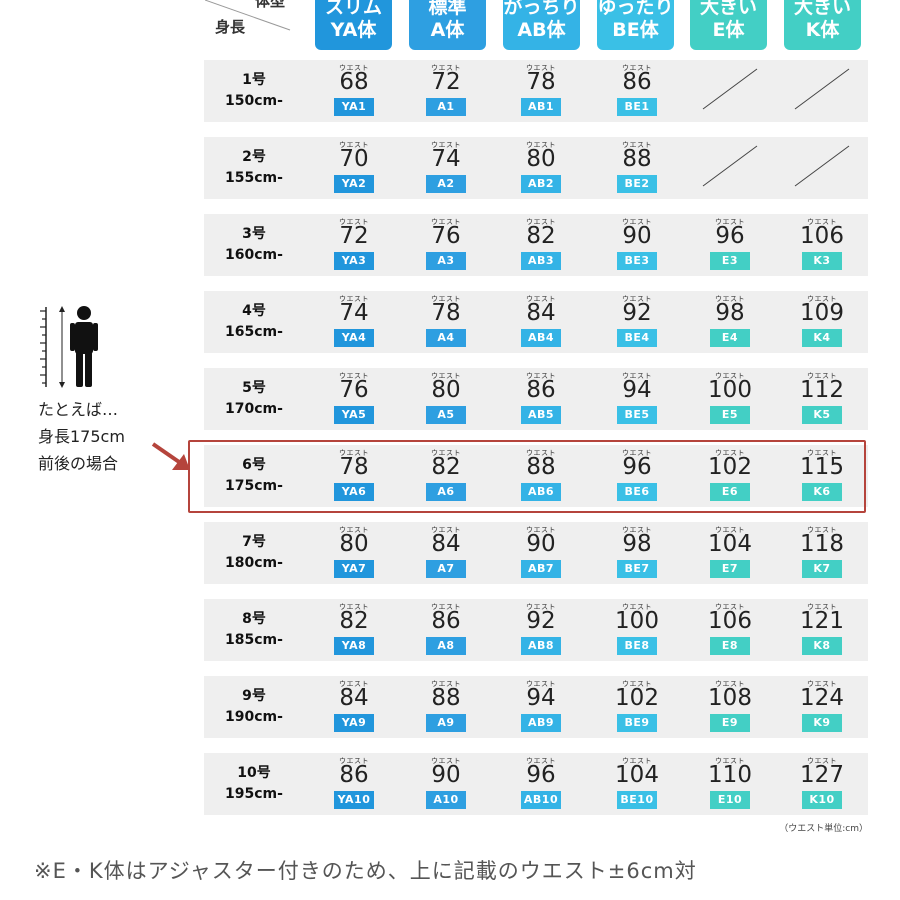 The height and width of the screenshot is (900, 900). Describe the element at coordinates (172, 459) in the screenshot. I see `arrow-icon` at that location.